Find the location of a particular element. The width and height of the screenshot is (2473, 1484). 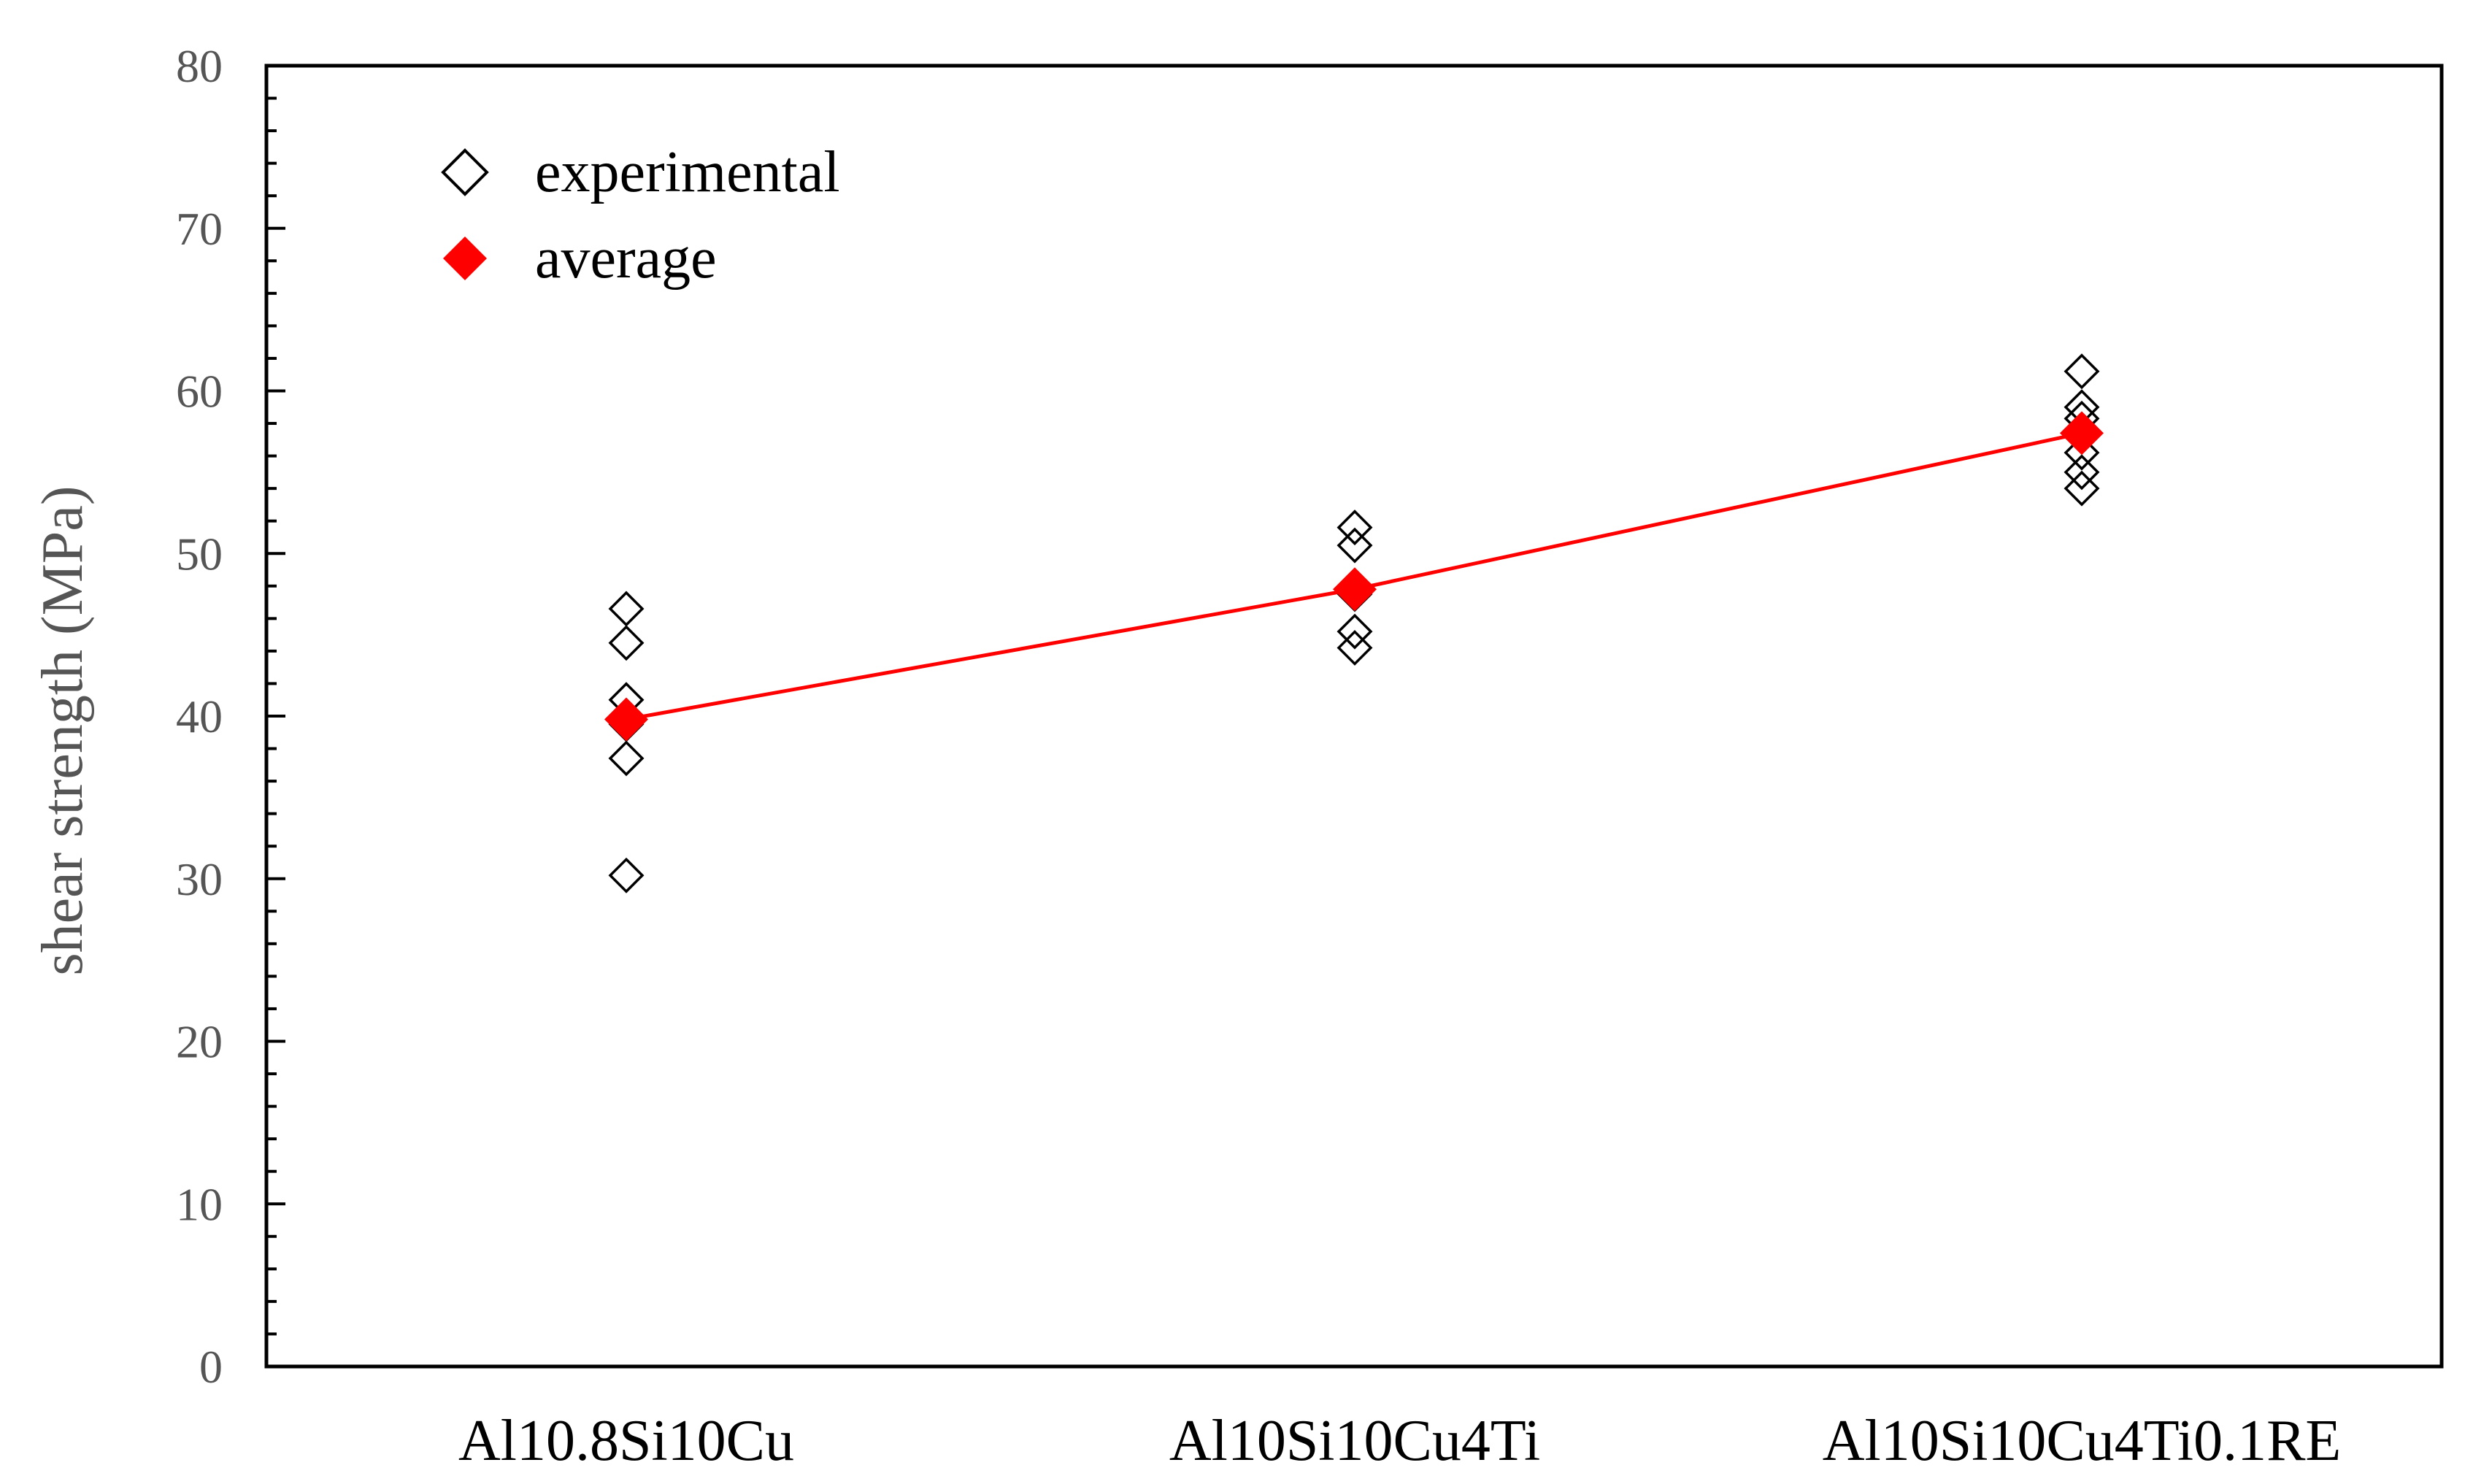

y-tick-label: 70 is located at coordinates (200, 229).